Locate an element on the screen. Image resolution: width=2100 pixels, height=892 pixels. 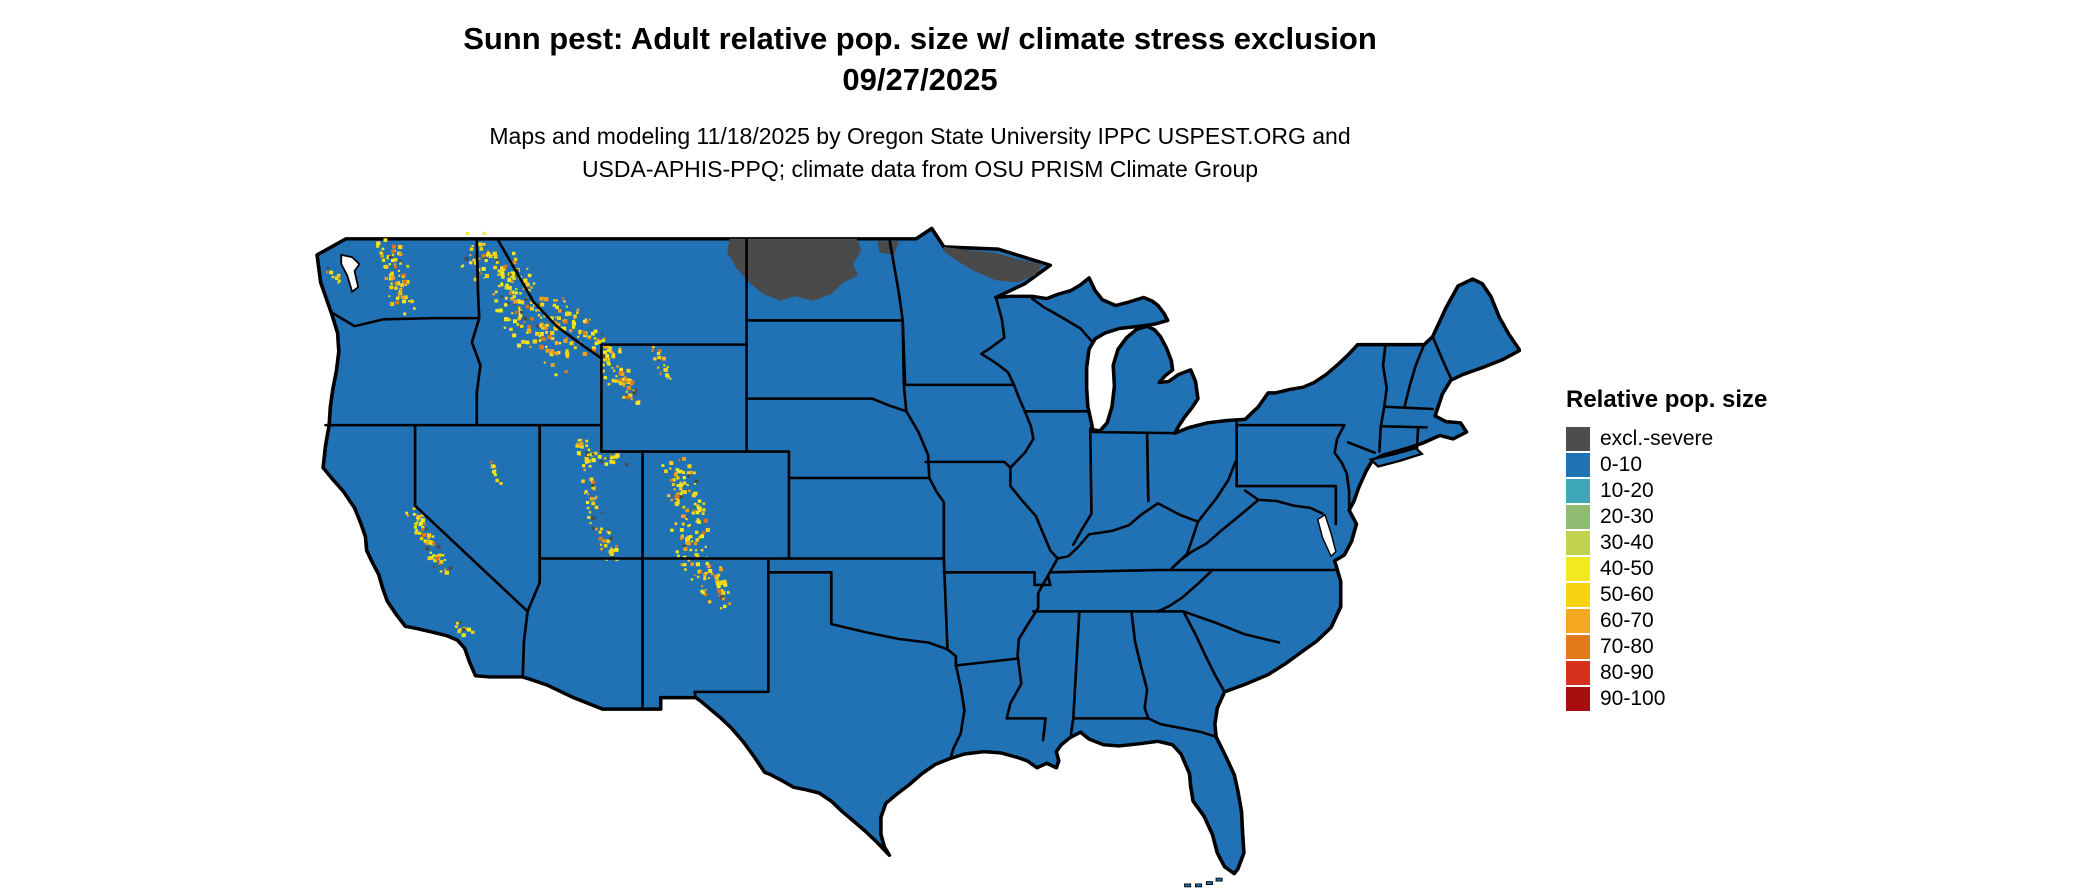
legend-entry-label: 0-10 is located at coordinates (1621, 464).